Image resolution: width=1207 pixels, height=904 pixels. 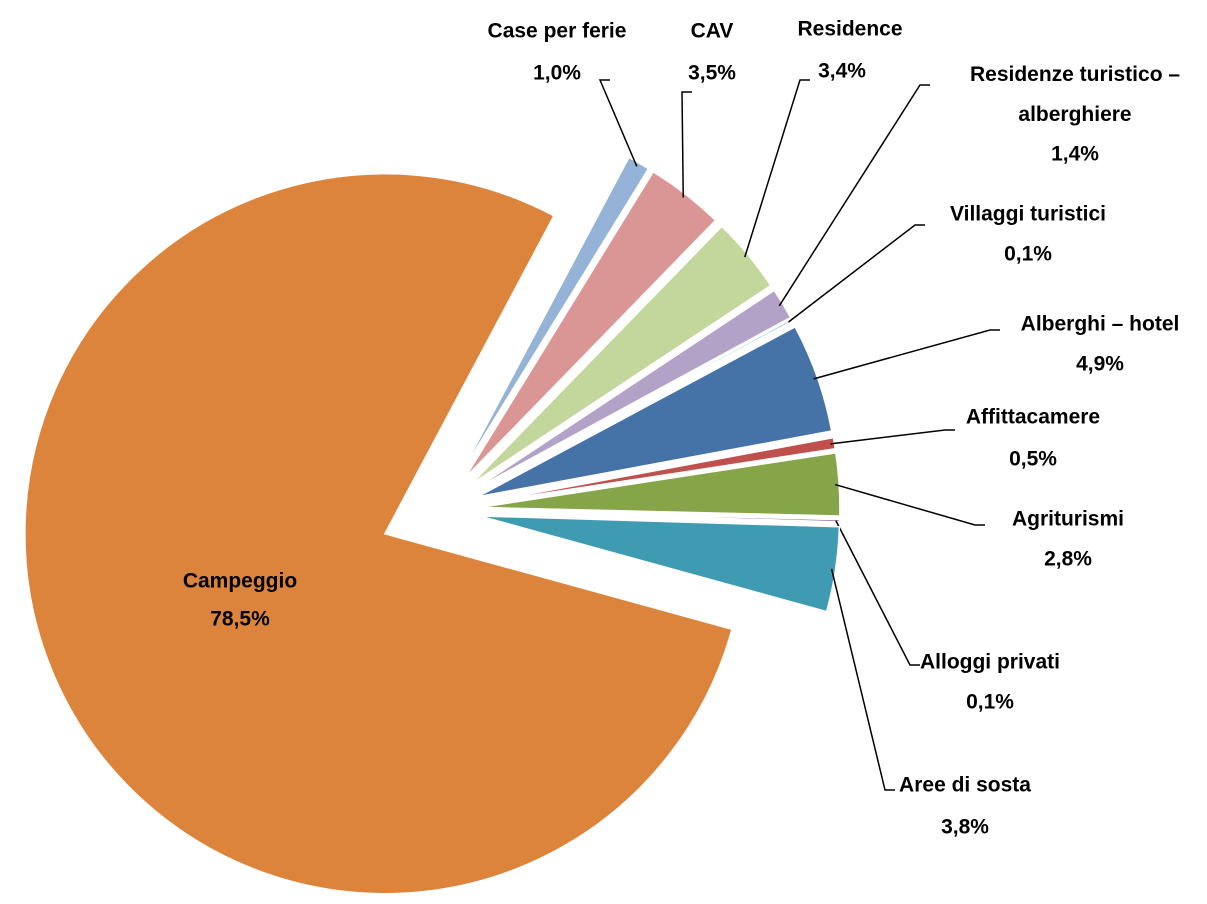 I want to click on slice-label: Alloggi privati, so click(x=990, y=662).